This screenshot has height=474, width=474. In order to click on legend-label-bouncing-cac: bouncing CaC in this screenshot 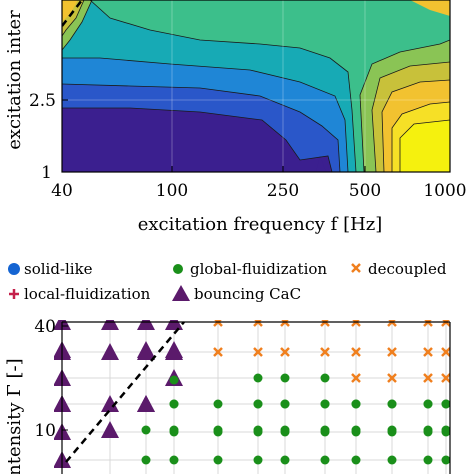, I will do `click(247, 294)`.